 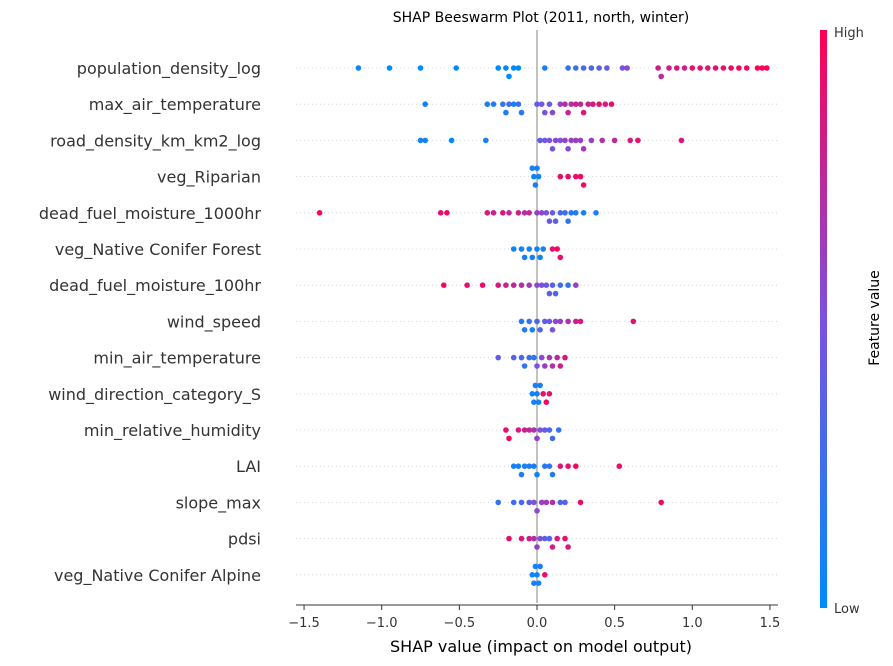 I want to click on colorbar-high-label: High, so click(x=849, y=33).